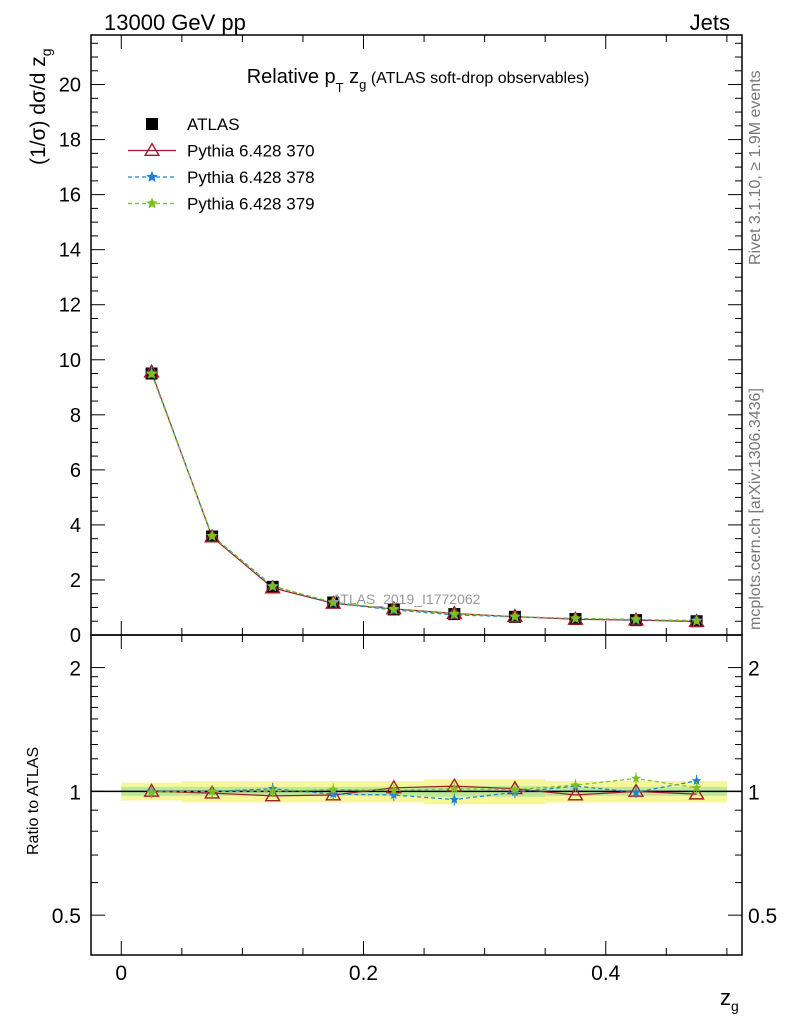 Image resolution: width=786 pixels, height=1024 pixels. I want to click on x-tick-label: 0.2, so click(363, 973).